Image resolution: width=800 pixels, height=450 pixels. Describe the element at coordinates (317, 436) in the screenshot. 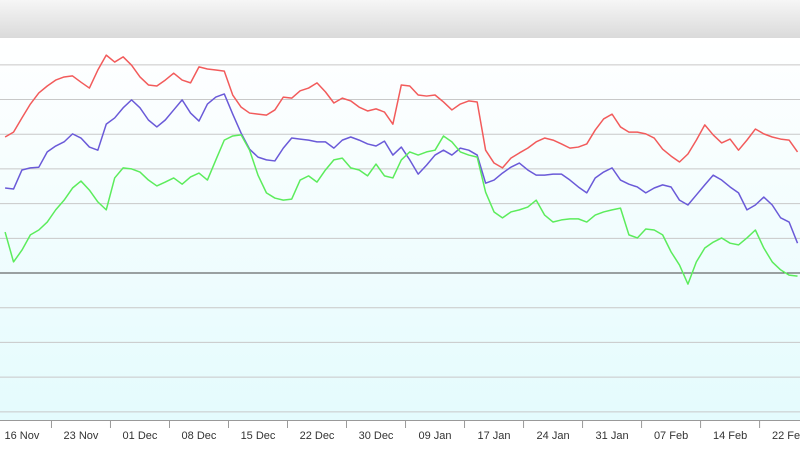

I see `x-tick-label: 22 Dec` at that location.